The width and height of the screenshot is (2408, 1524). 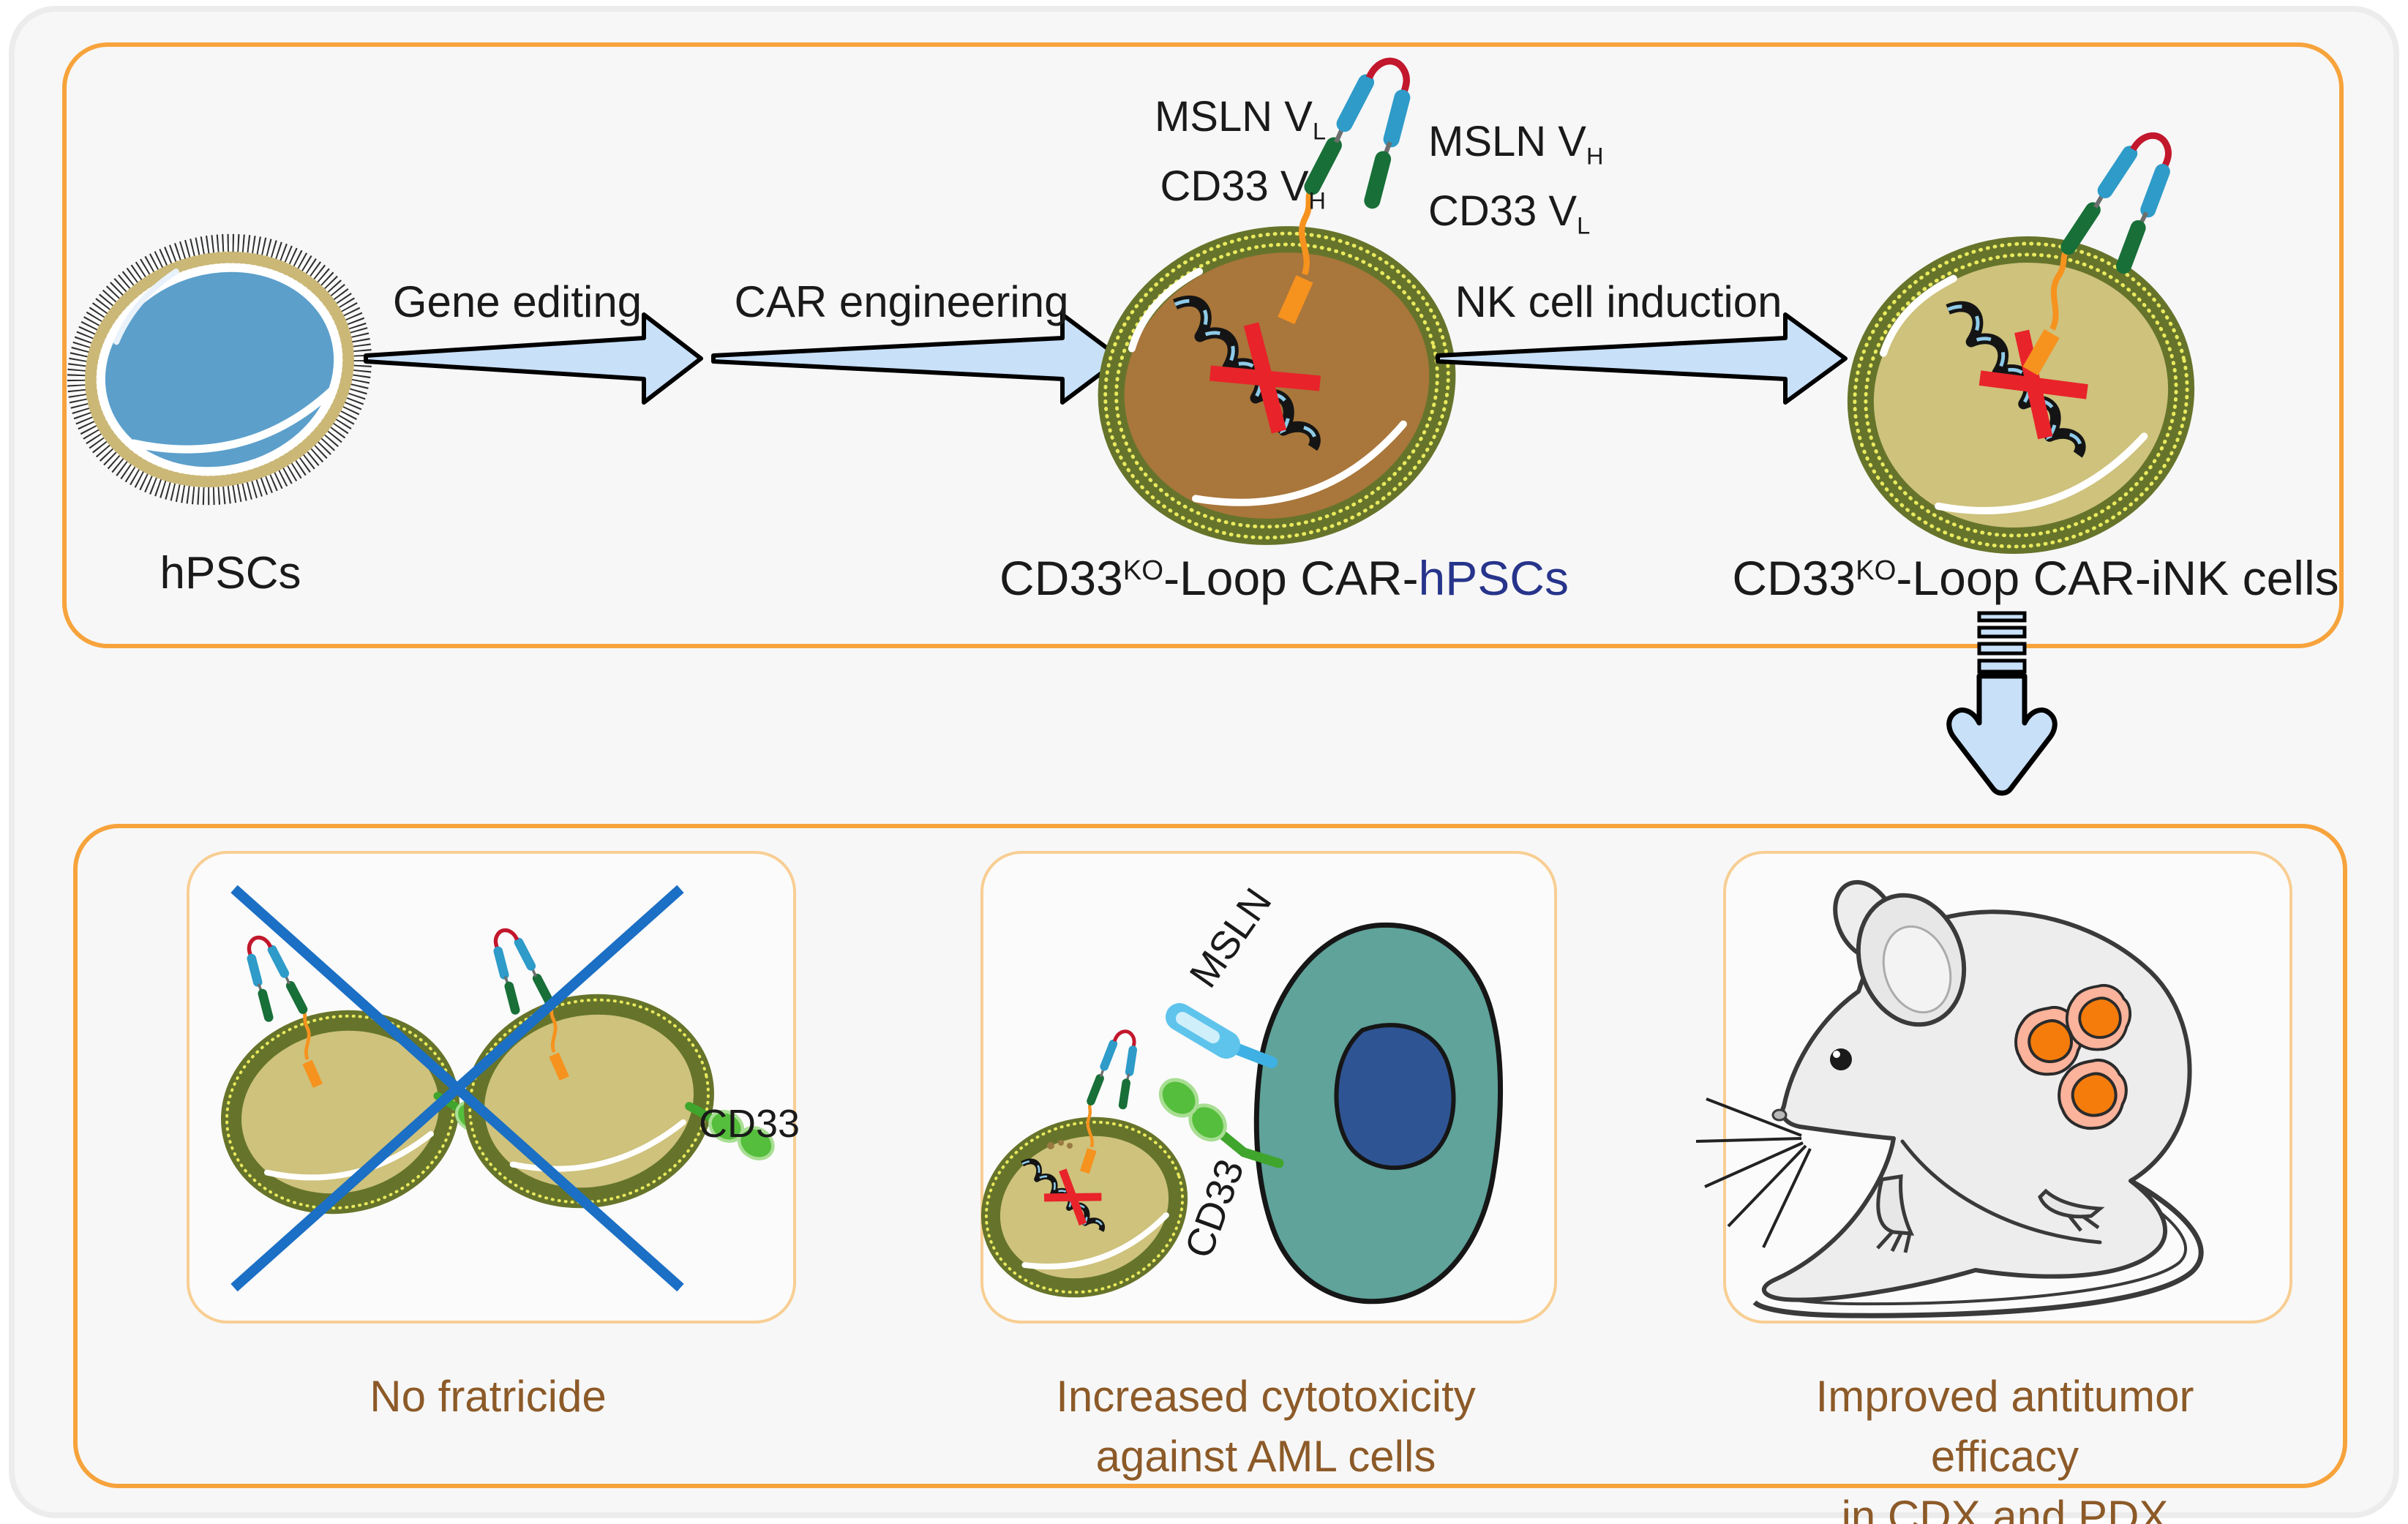 I want to click on mouse-body, so click(x=1976, y=1105).